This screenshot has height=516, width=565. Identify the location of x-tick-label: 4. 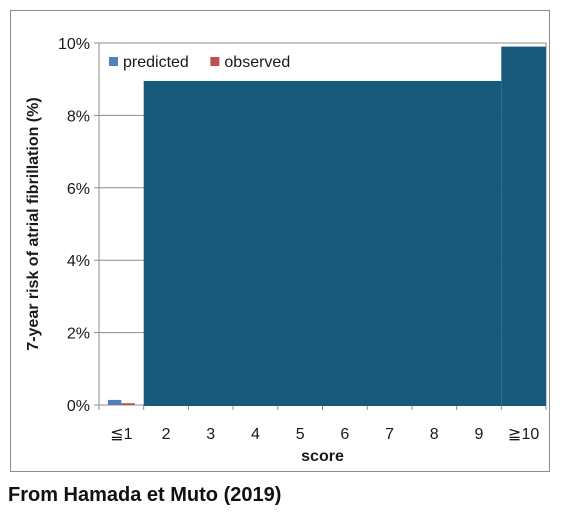
(255, 434).